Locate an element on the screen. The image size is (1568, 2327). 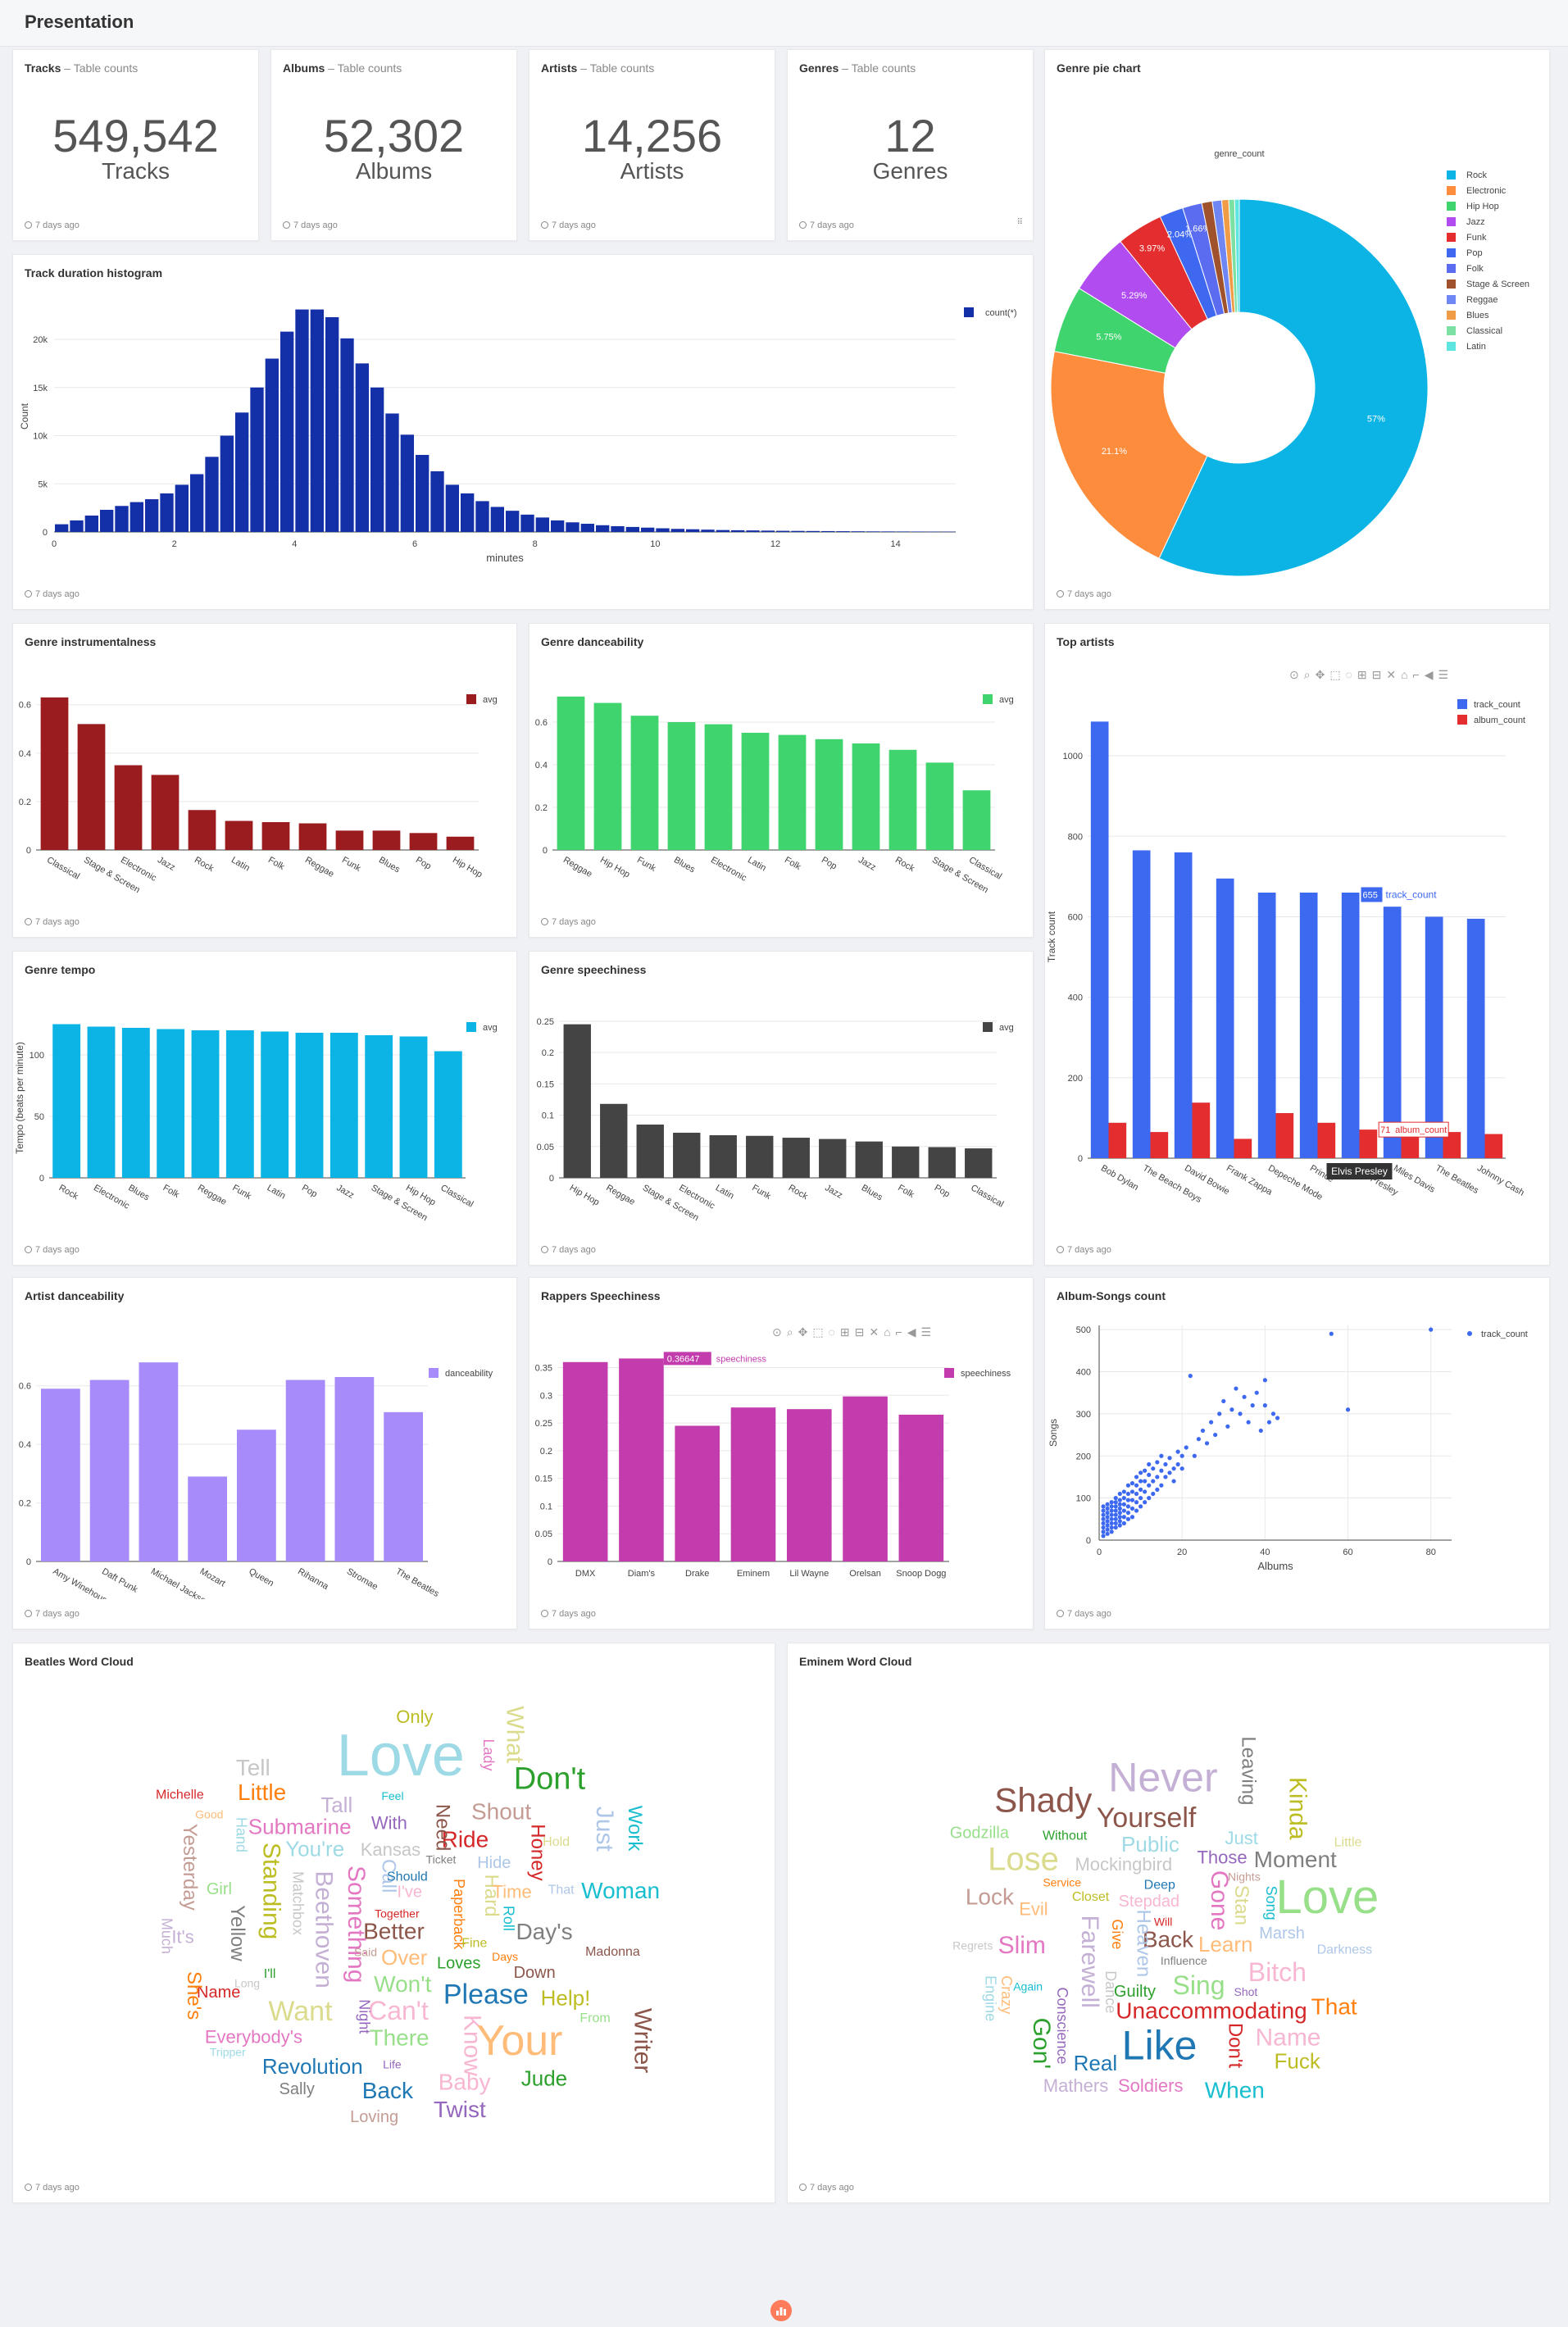
legend-item: avg is located at coordinates (1006, 1028).